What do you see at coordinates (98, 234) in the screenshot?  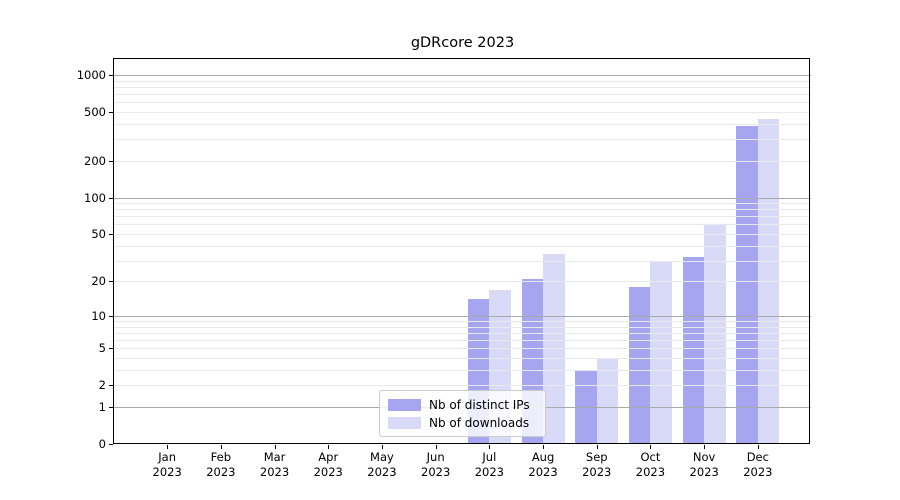 I see `y-tick-label: 50` at bounding box center [98, 234].